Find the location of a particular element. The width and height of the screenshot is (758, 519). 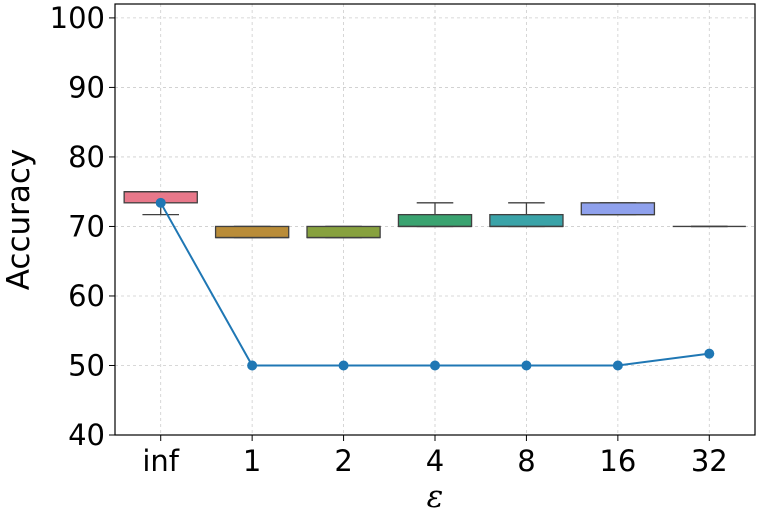

box-plots is located at coordinates (434, 215).